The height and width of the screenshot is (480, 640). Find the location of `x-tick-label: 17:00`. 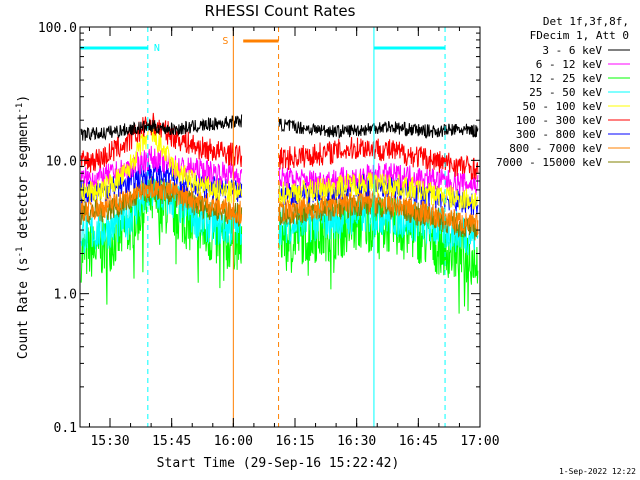

x-tick-label: 17:00 is located at coordinates (479, 441).